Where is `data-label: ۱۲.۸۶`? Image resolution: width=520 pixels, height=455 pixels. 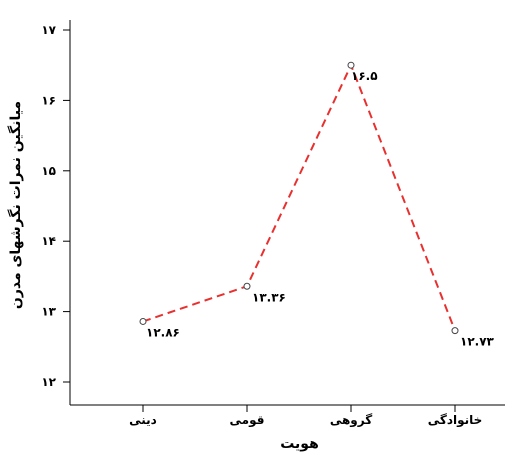 data-label: ۱۲.۸۶ is located at coordinates (163, 332).